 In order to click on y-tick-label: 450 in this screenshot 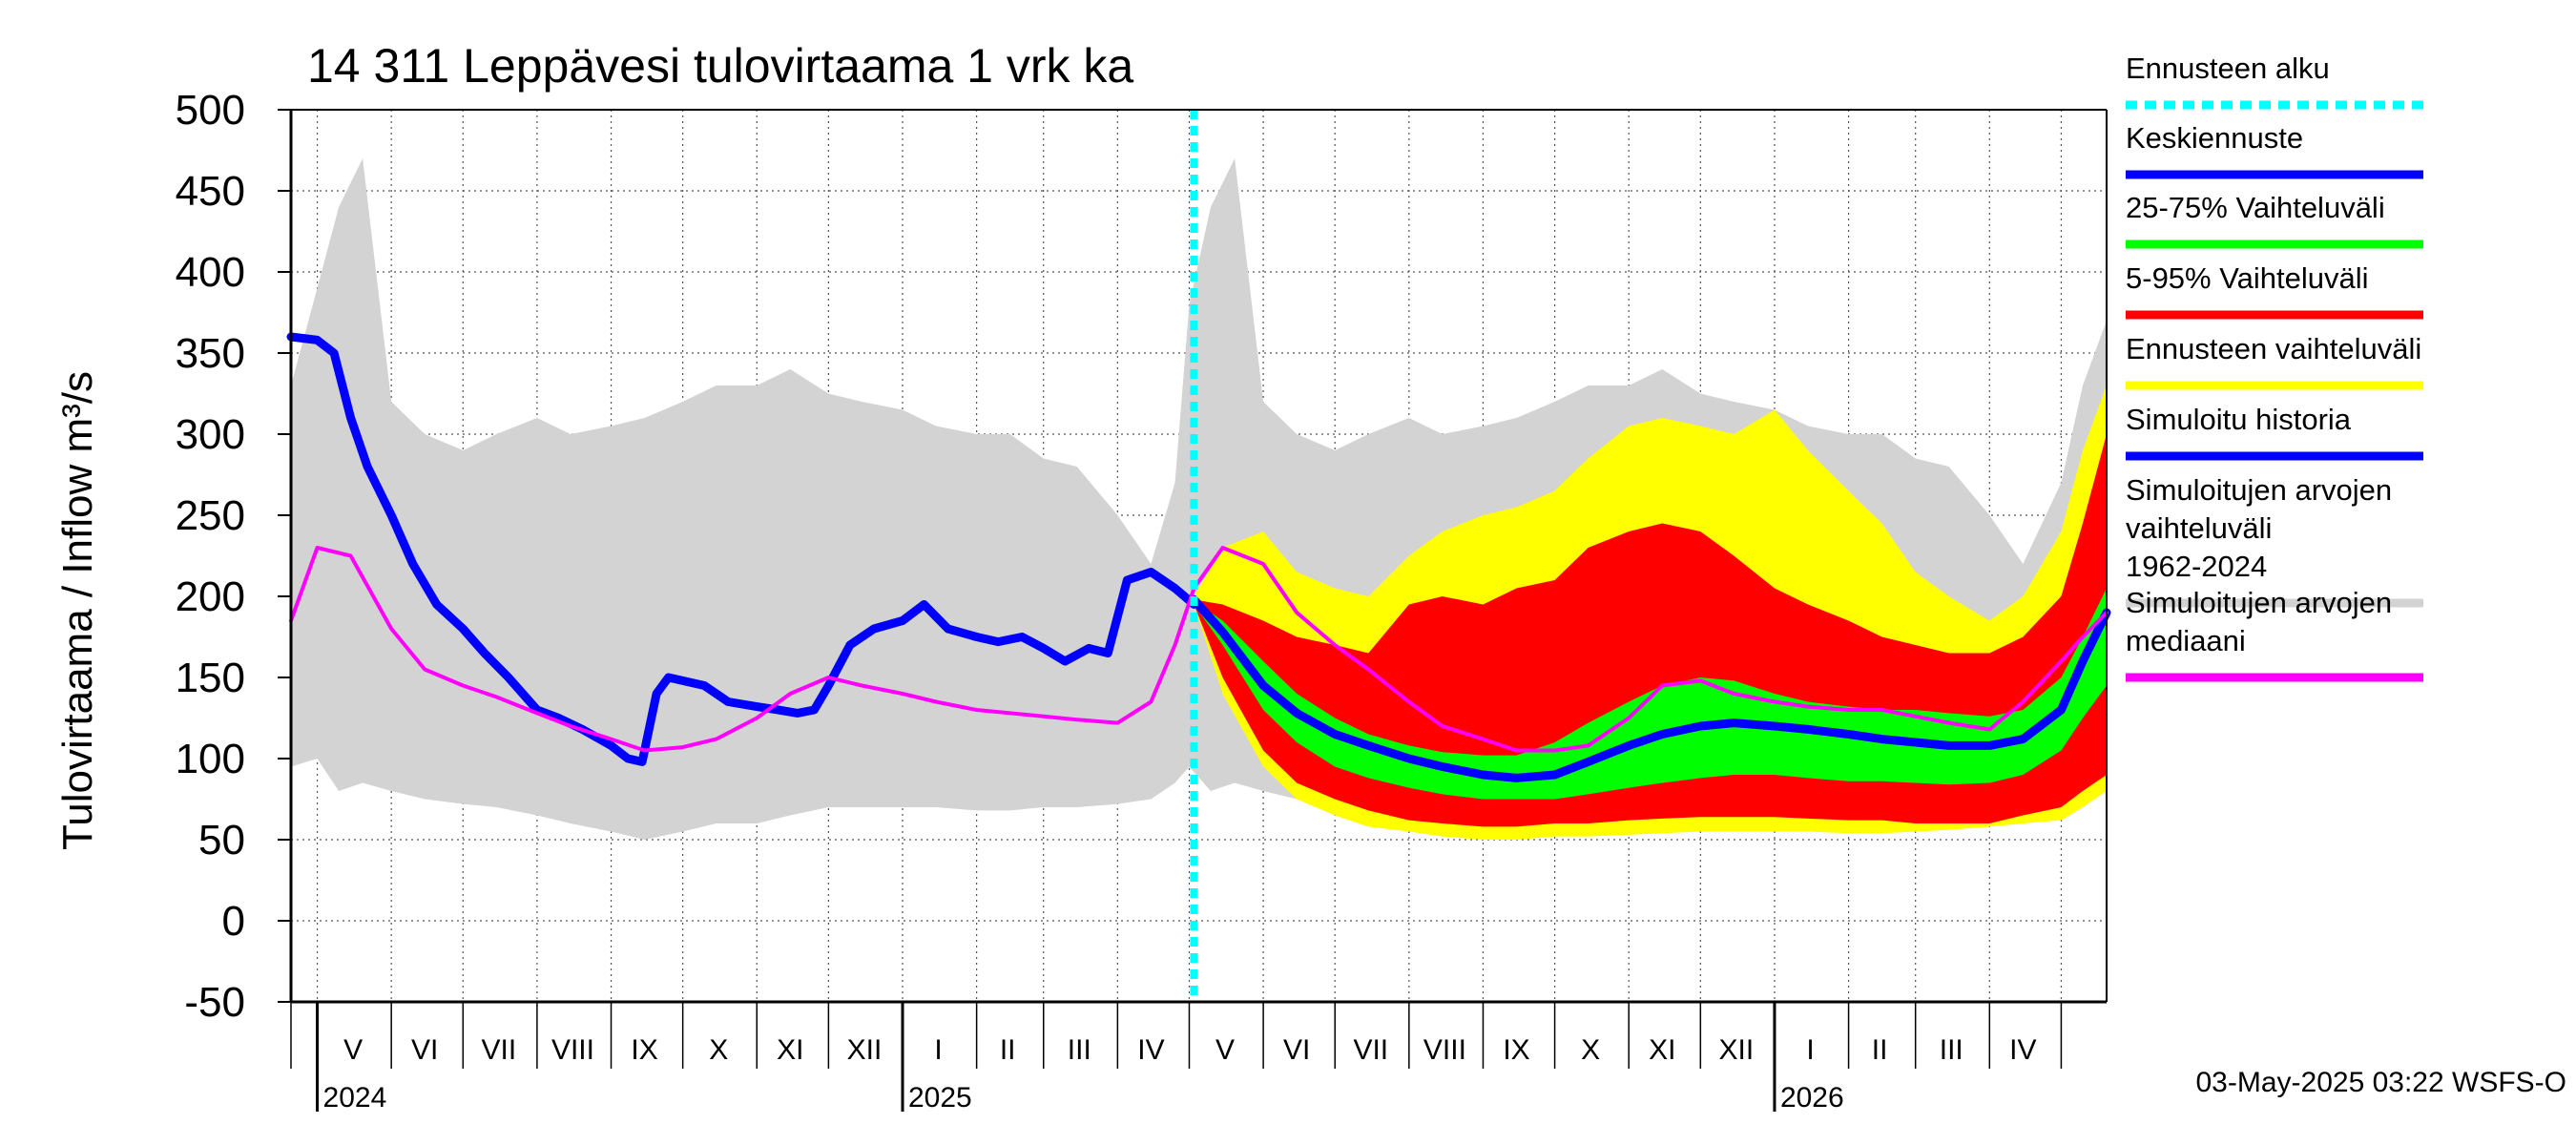, I will do `click(210, 192)`.